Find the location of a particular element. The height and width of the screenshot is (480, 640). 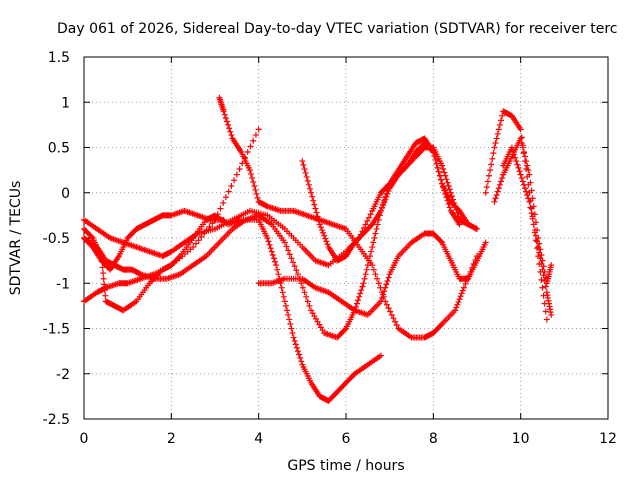

x-tick-label: 10 is located at coordinates (521, 439).